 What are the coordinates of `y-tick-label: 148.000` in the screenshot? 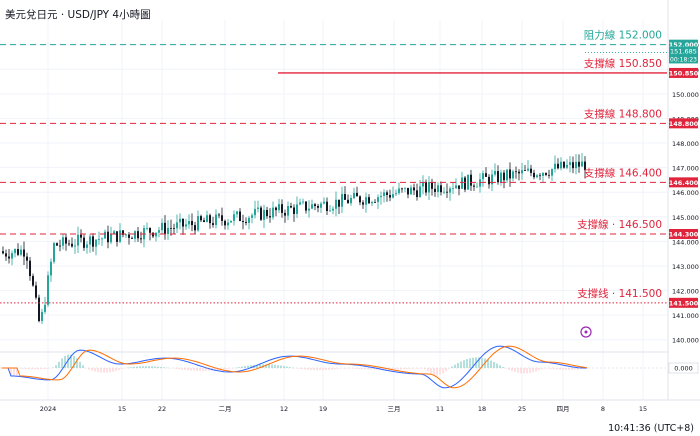 It's located at (685, 144).